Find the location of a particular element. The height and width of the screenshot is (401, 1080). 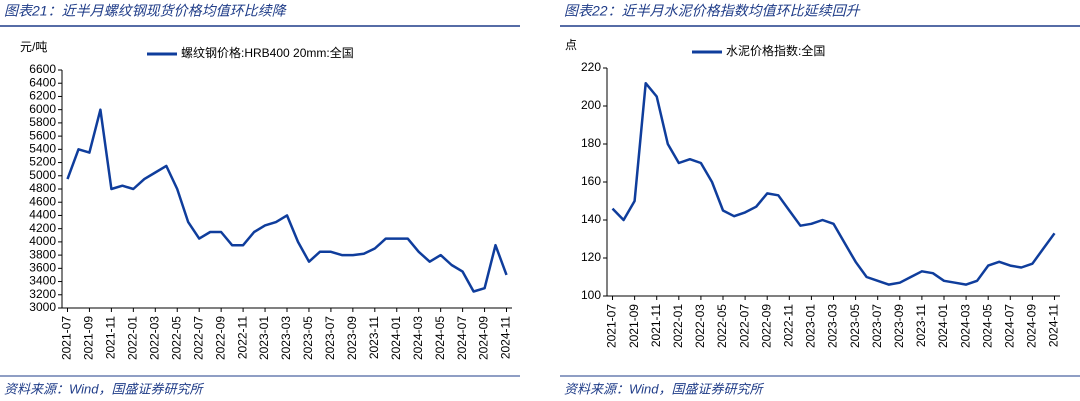

y-tick-label: 140 is located at coordinates (591, 219).